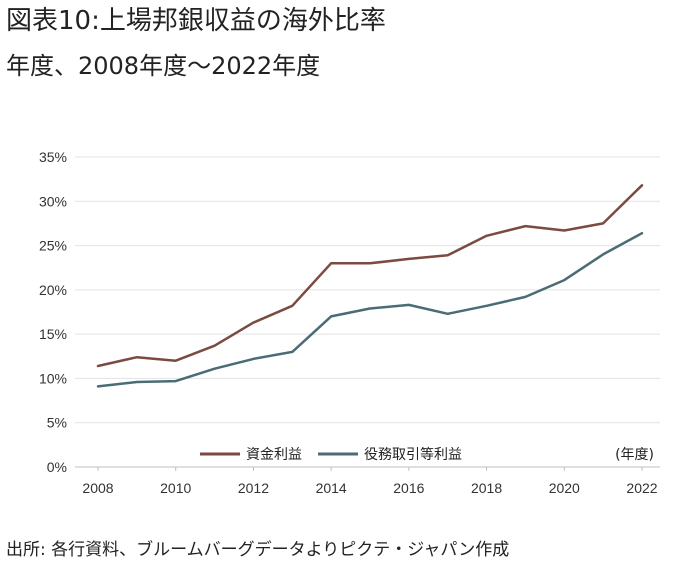 The width and height of the screenshot is (678, 570). What do you see at coordinates (331, 454) in the screenshot?
I see `legend: 資金利益 役務取引等利益` at bounding box center [331, 454].